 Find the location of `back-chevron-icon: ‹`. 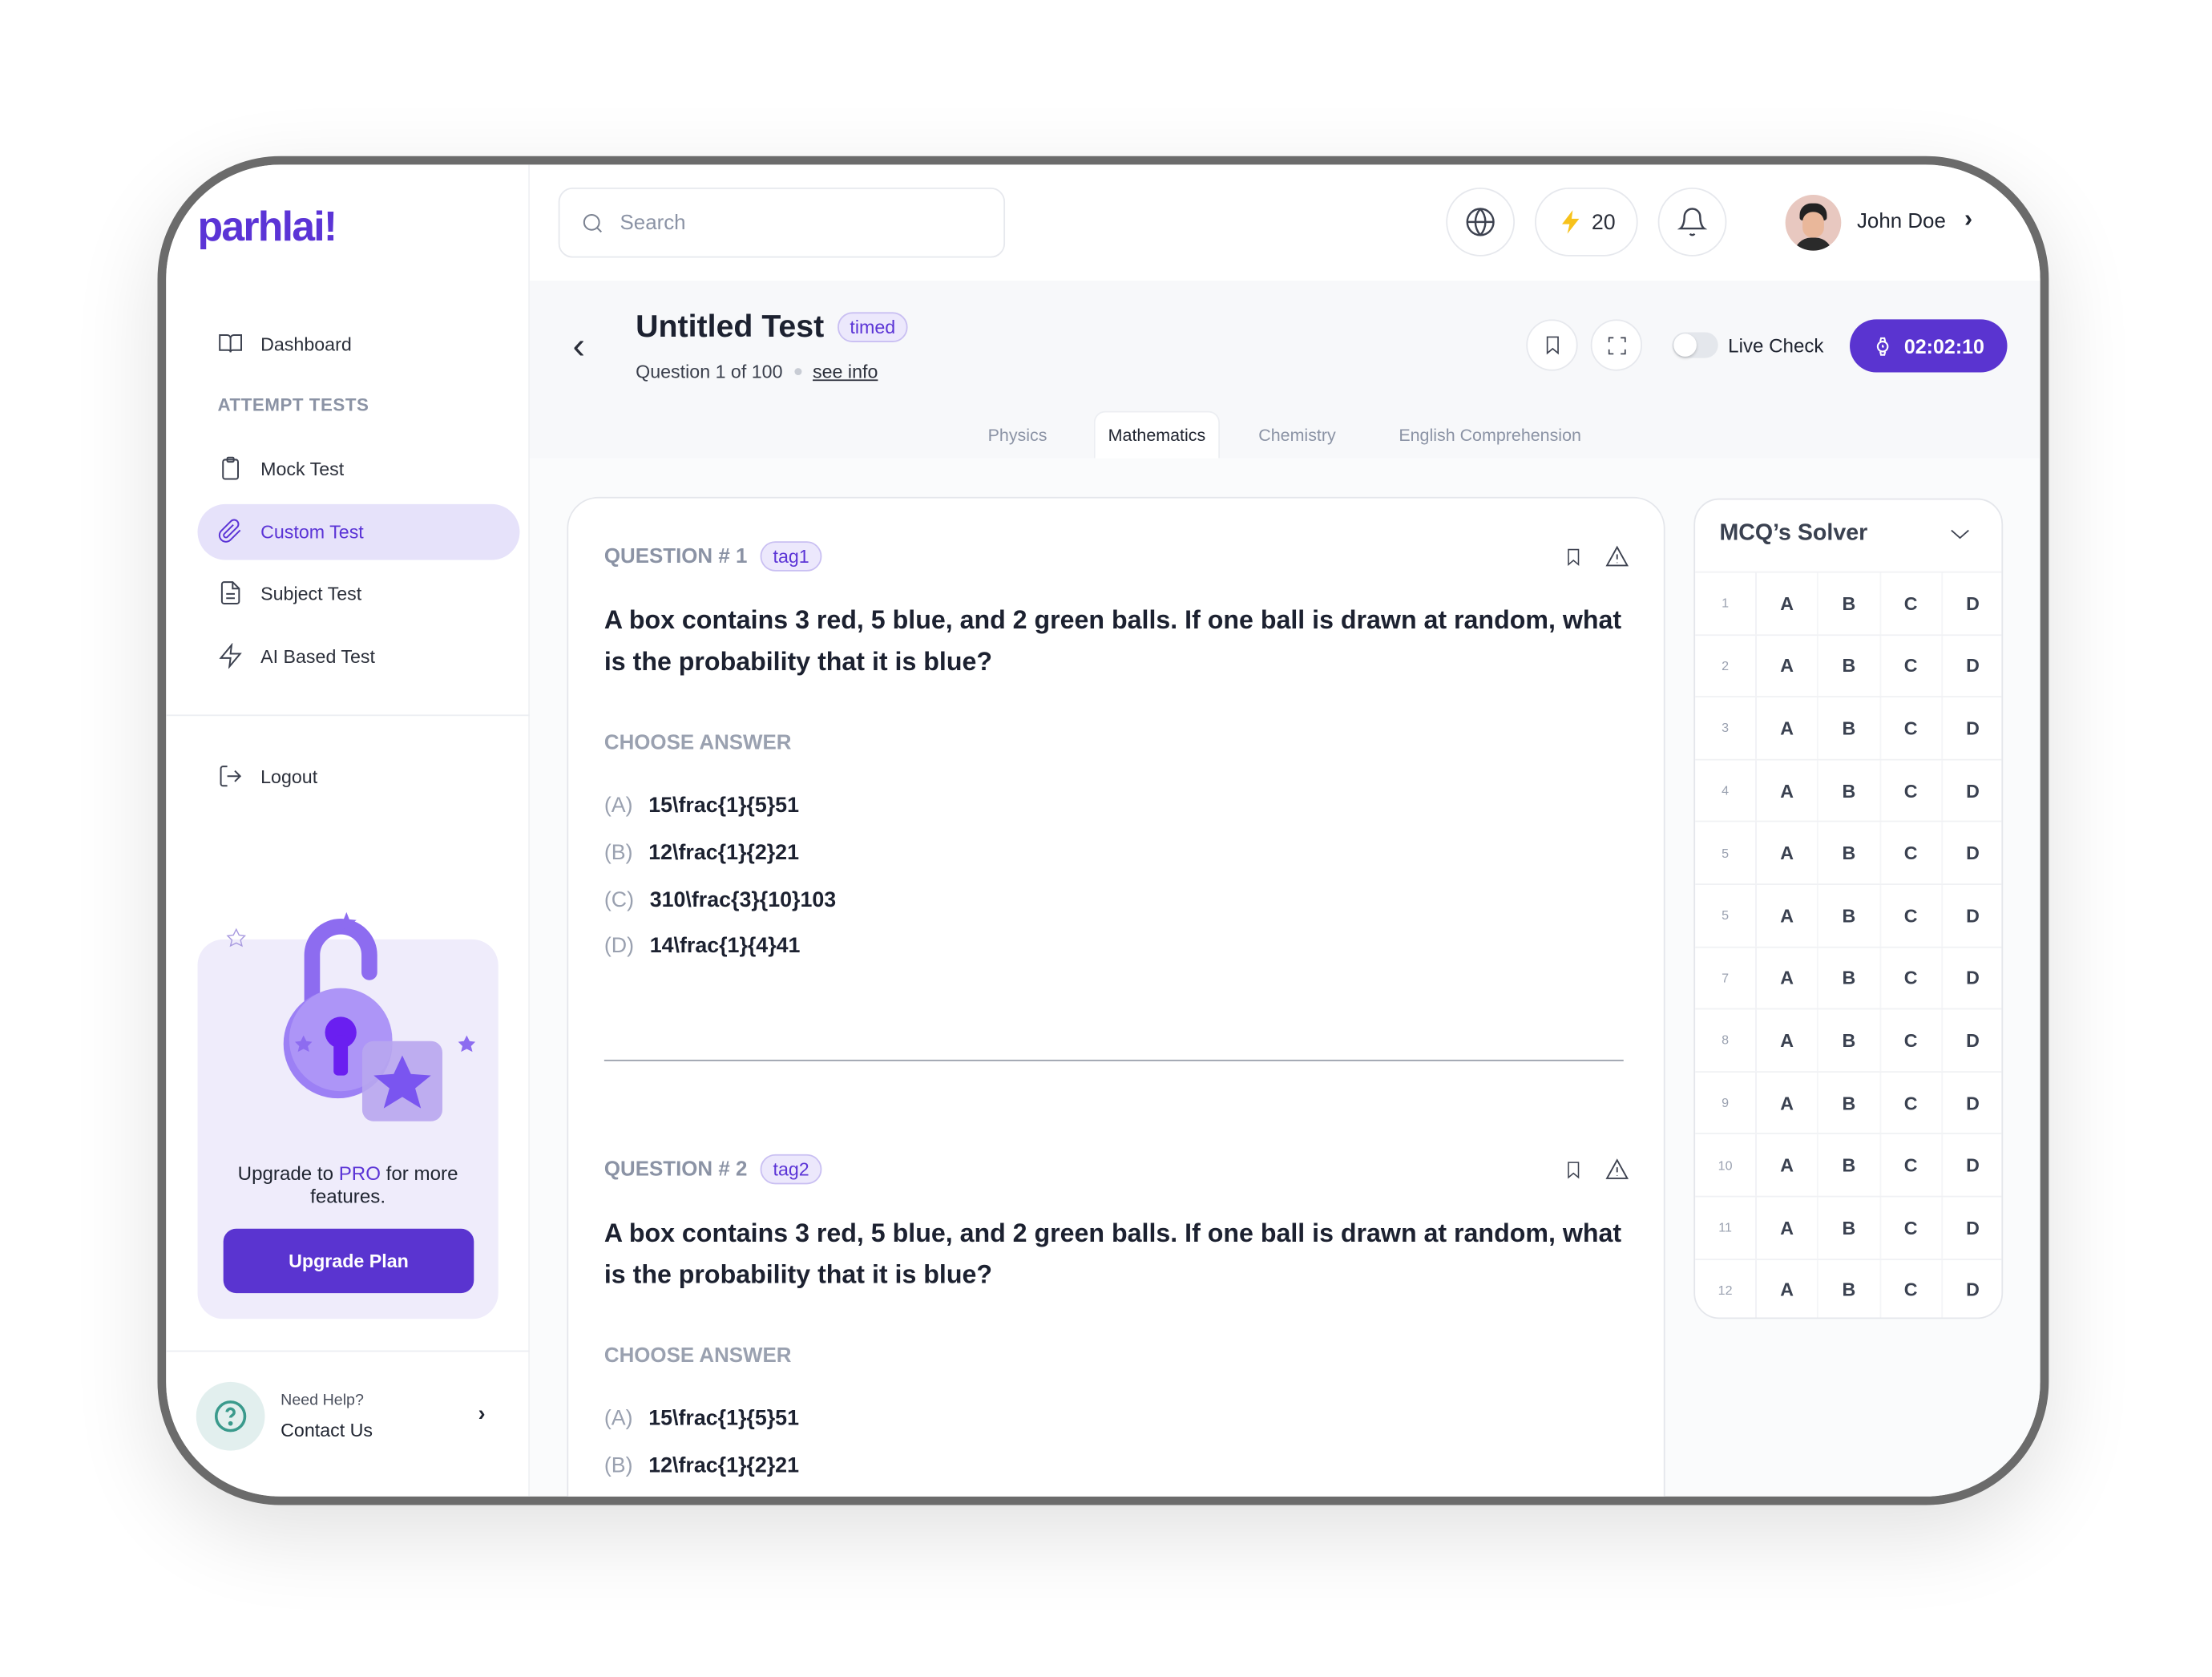

back-chevron-icon: ‹ is located at coordinates (579, 345).